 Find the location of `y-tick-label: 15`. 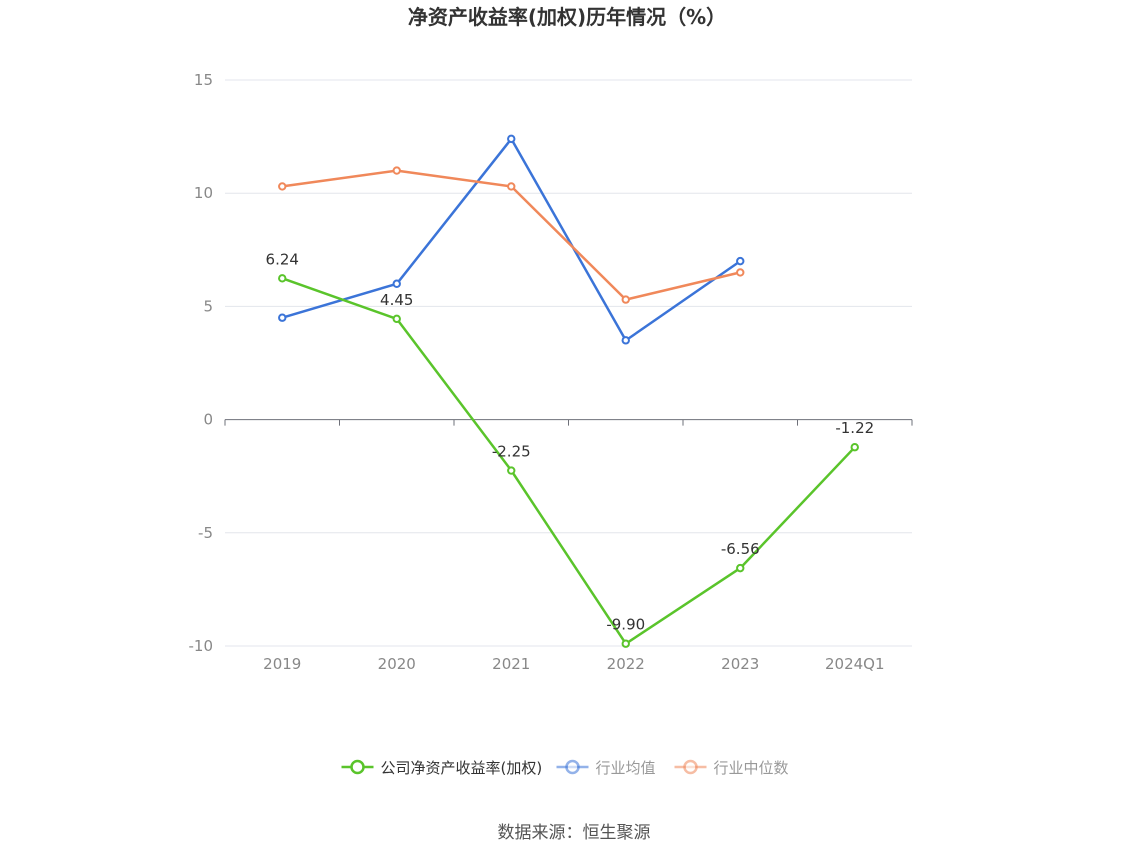

y-tick-label: 15 is located at coordinates (203, 80).